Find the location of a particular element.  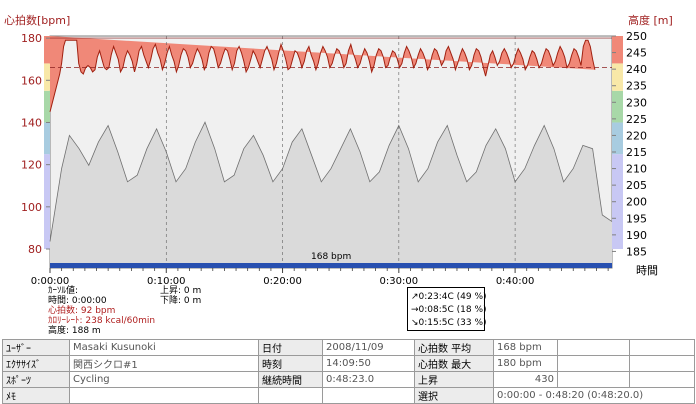

hr-avg-value: 168 bpm is located at coordinates (525, 347).